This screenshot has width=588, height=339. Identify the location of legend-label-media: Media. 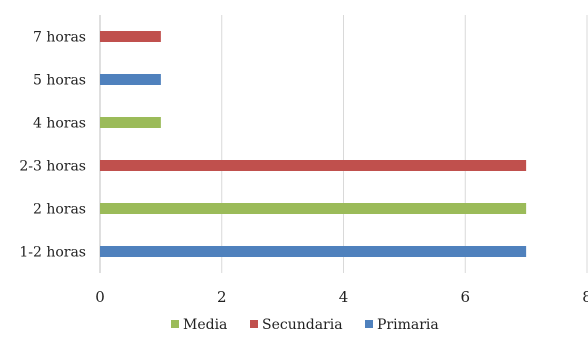
(205, 325).